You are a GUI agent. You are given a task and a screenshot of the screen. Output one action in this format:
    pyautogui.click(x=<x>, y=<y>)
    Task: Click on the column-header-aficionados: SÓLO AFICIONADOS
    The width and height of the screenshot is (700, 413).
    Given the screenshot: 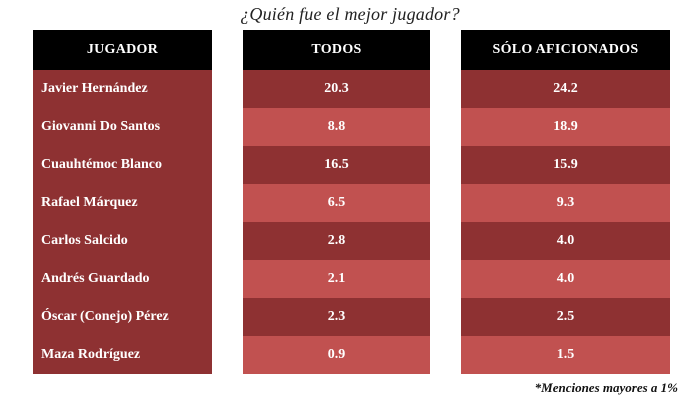 What is the action you would take?
    pyautogui.click(x=565, y=50)
    